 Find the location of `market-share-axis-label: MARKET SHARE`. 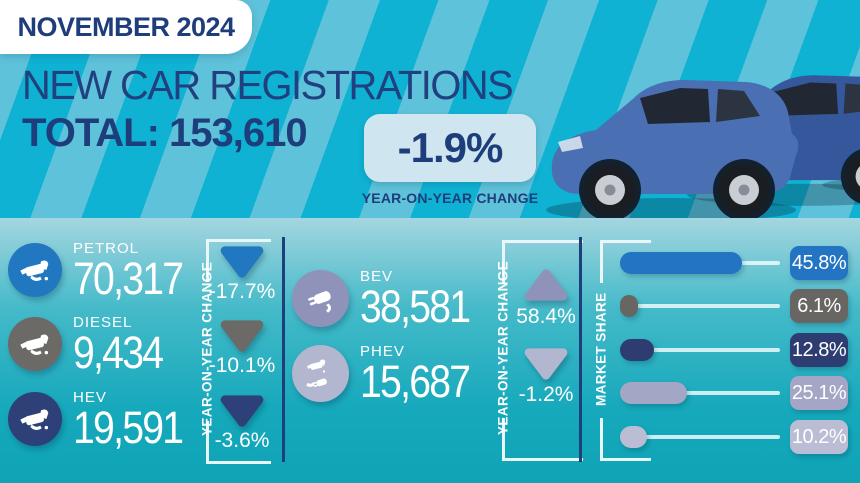

market-share-axis-label: MARKET SHARE is located at coordinates (601, 349).